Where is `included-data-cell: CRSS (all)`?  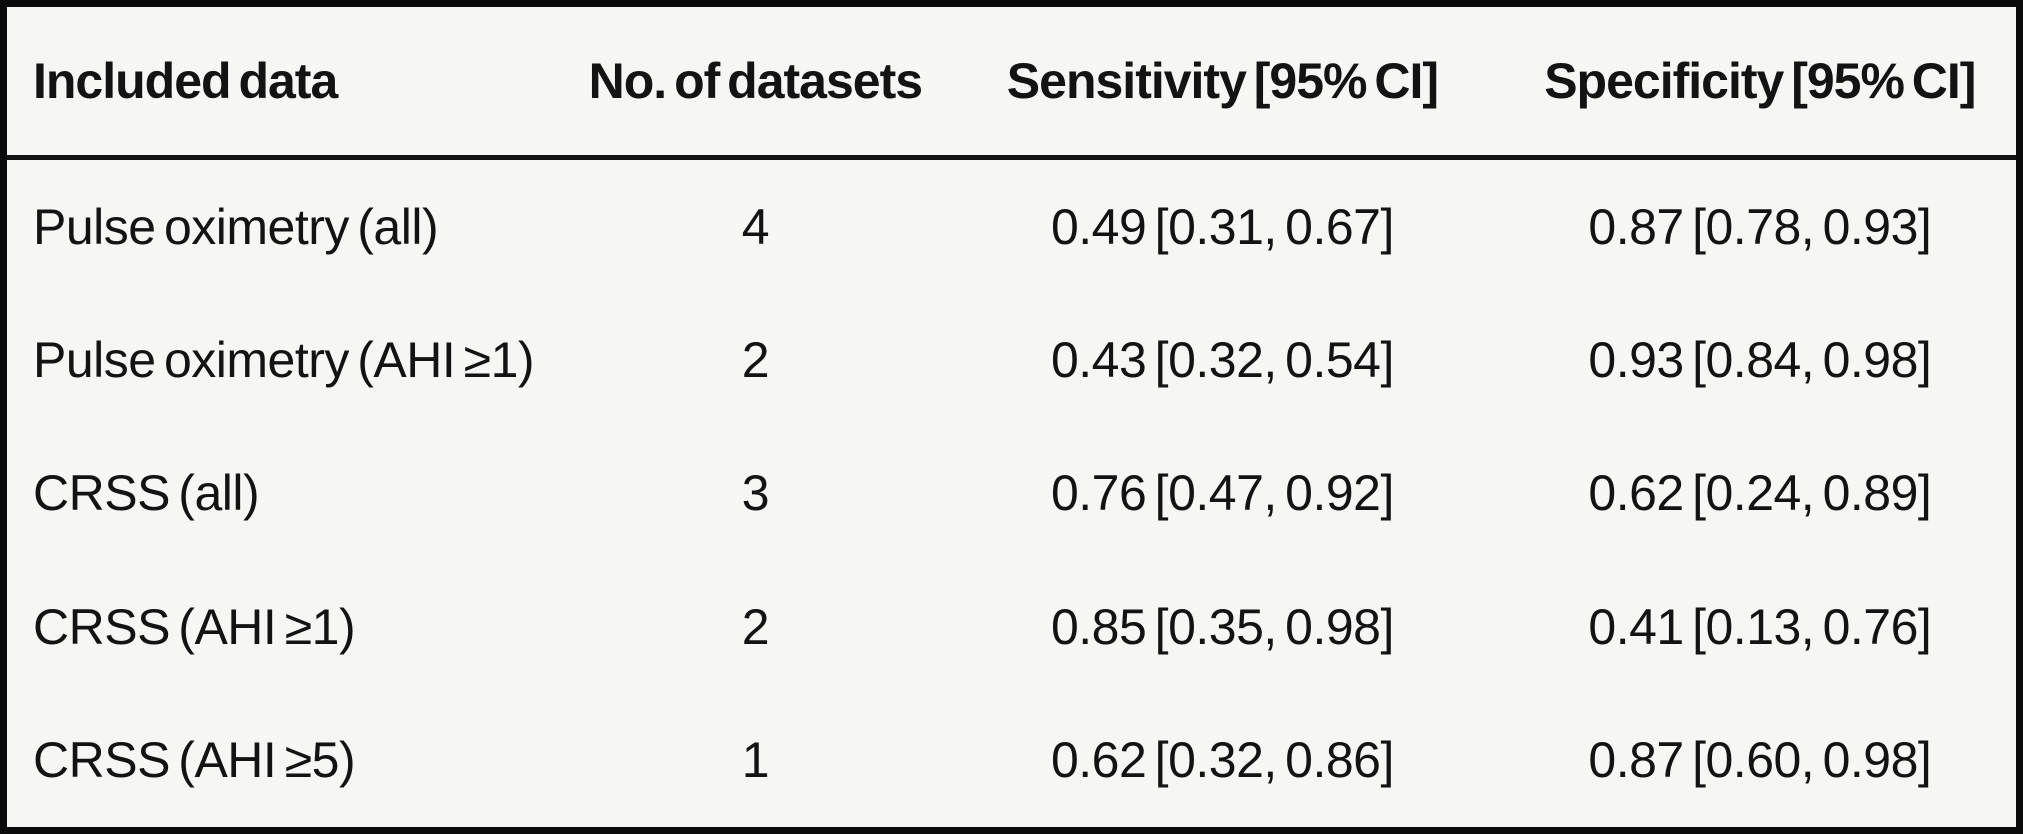
included-data-cell: CRSS (all) is located at coordinates (146, 493).